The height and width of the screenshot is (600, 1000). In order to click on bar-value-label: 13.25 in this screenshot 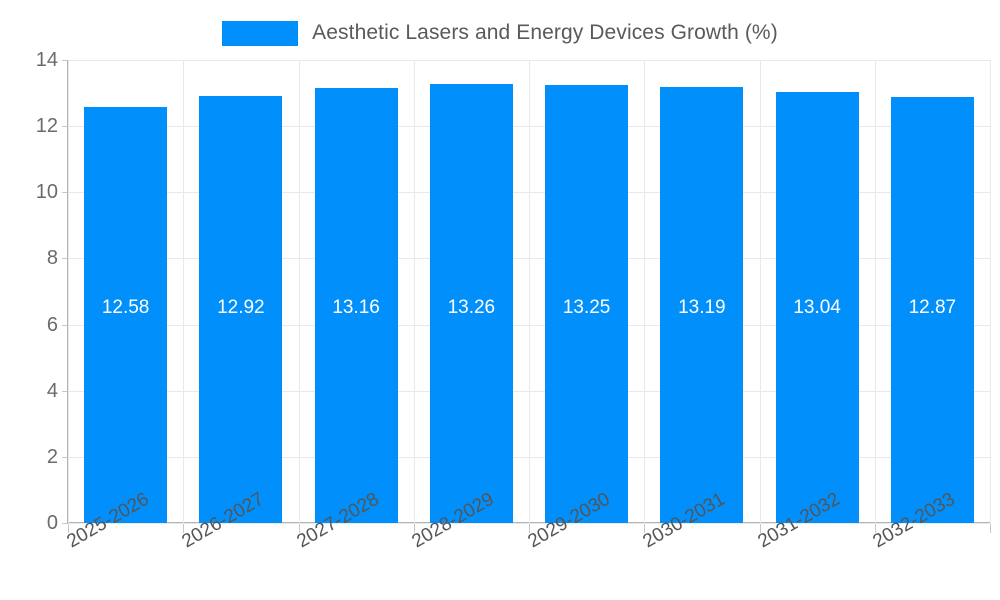, I will do `click(586, 307)`.